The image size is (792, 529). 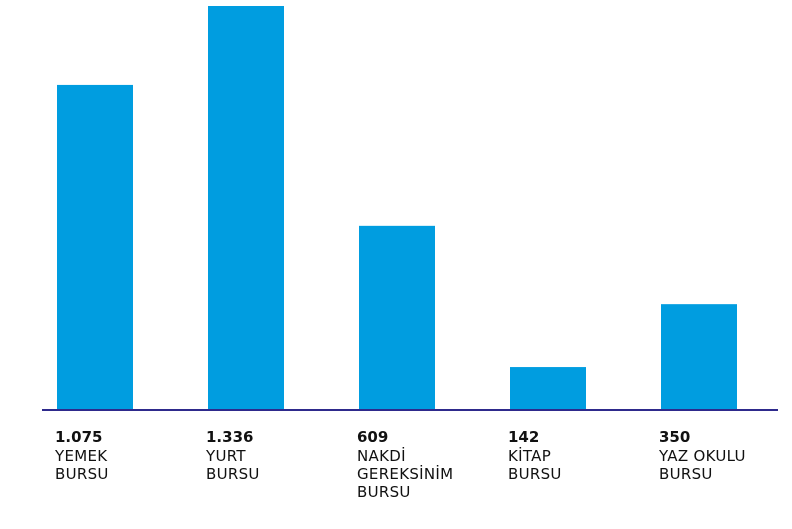 What do you see at coordinates (702, 465) in the screenshot?
I see `category-label: YAZ OKULU BURSU` at bounding box center [702, 465].